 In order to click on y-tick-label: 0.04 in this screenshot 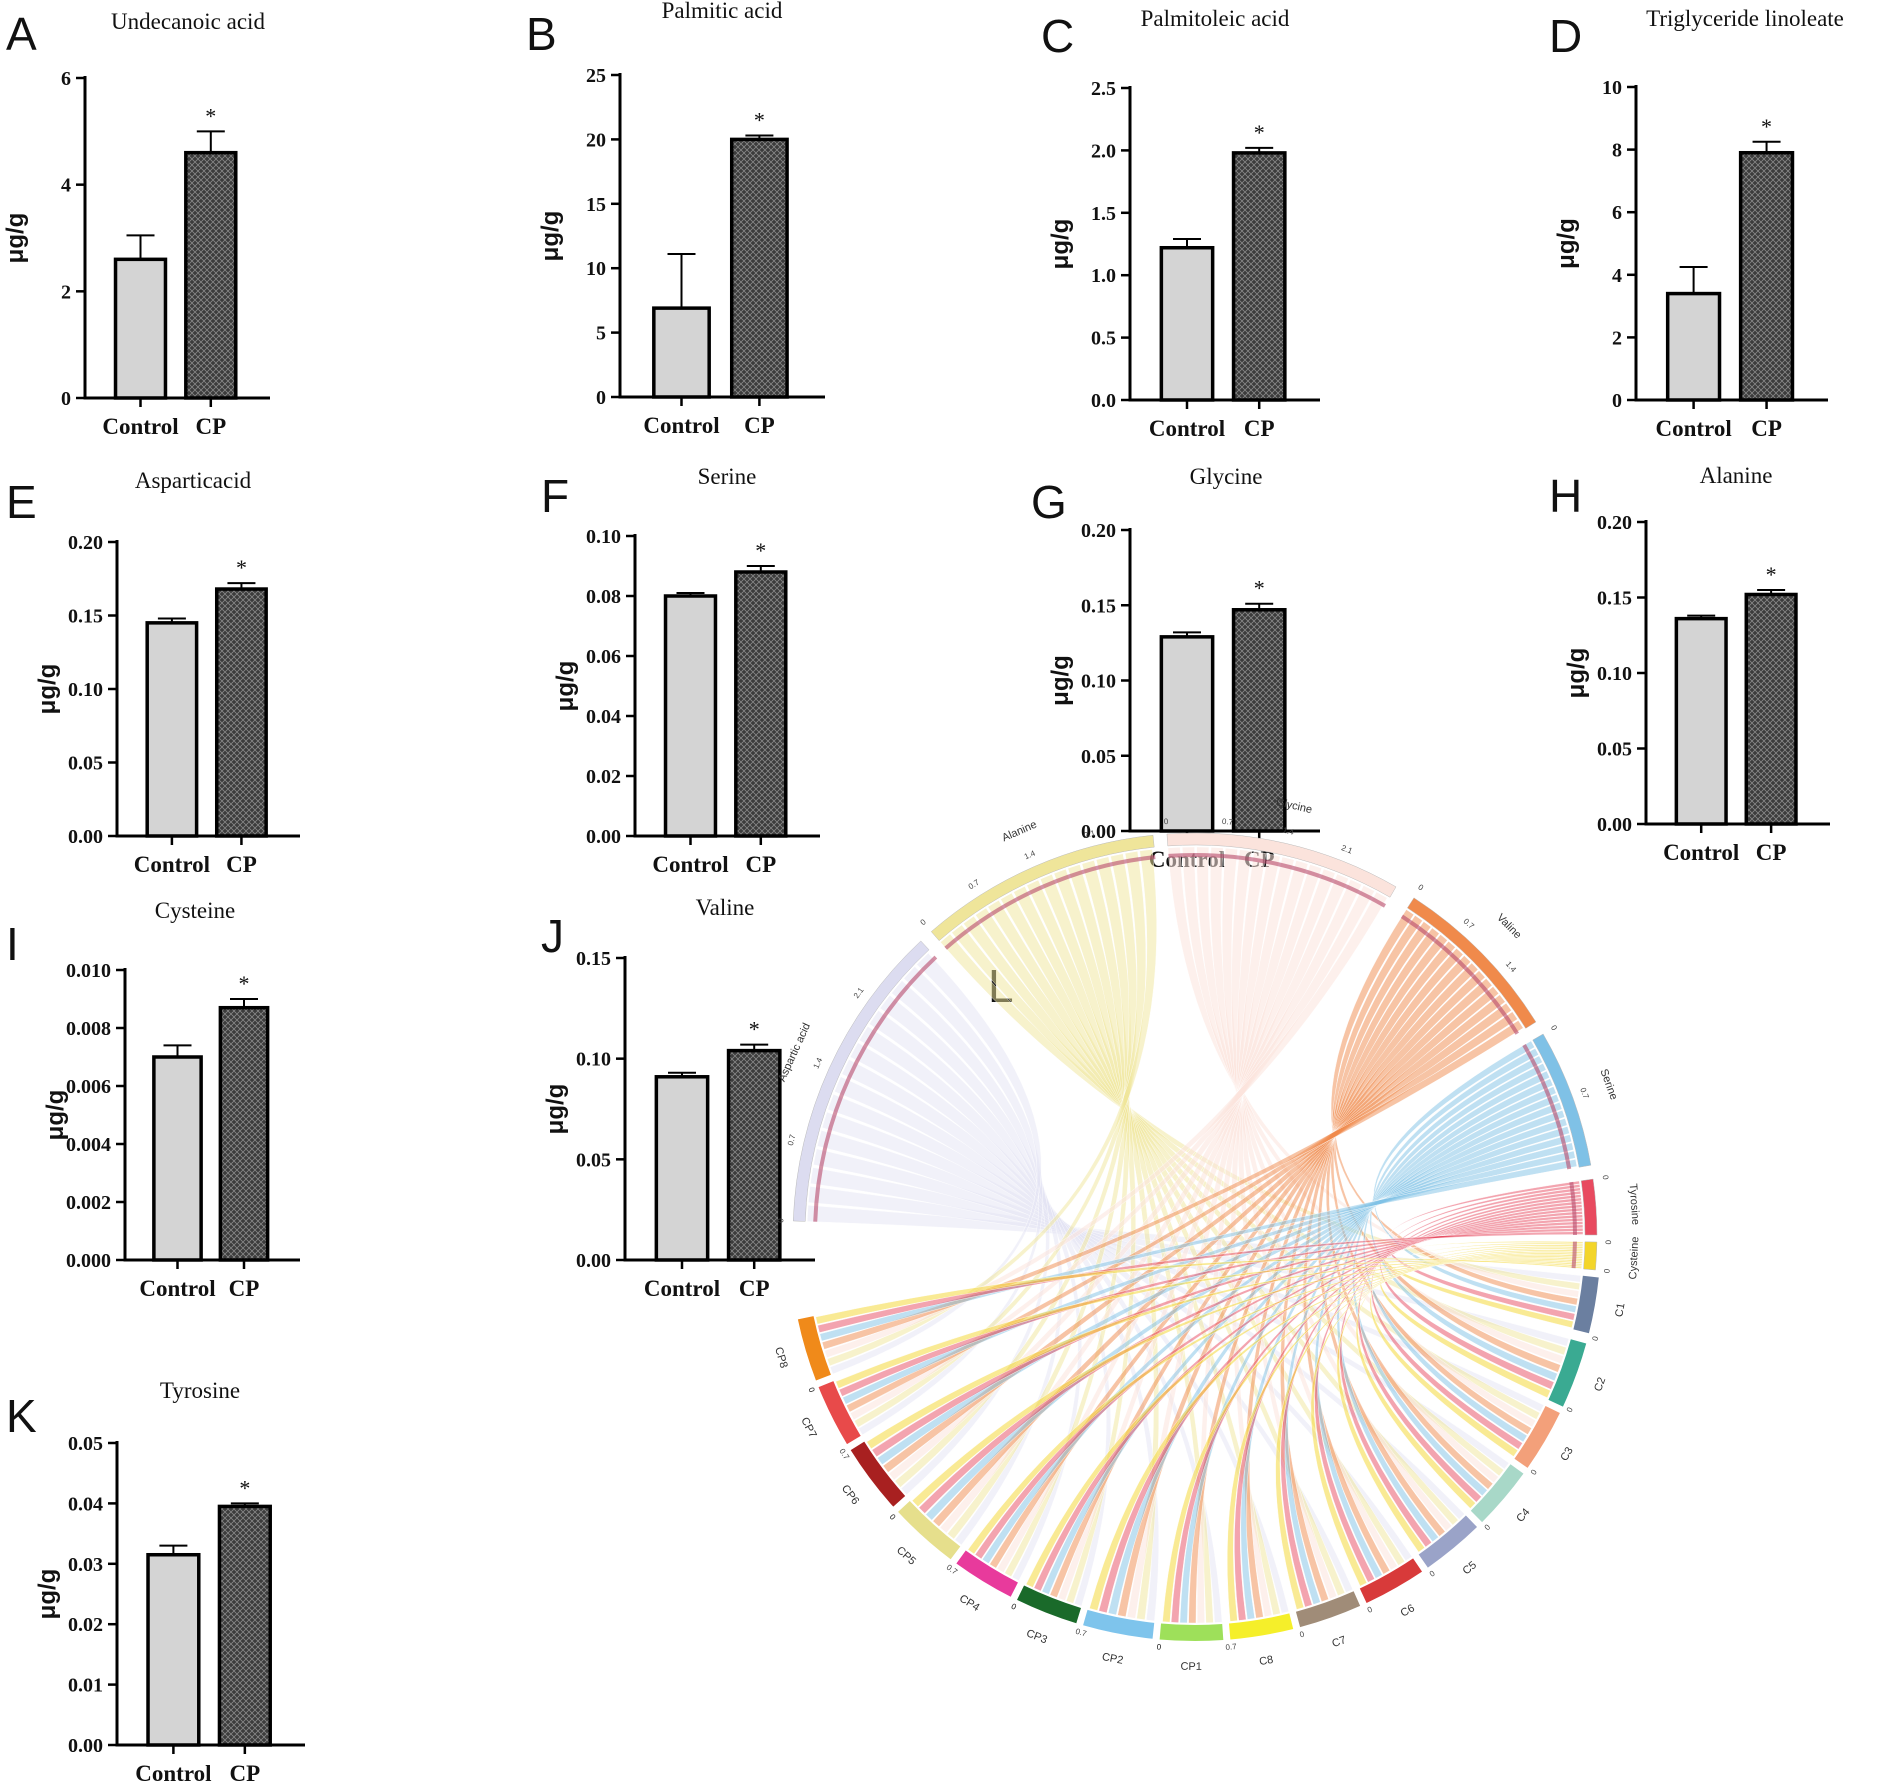, I will do `click(85, 1504)`.